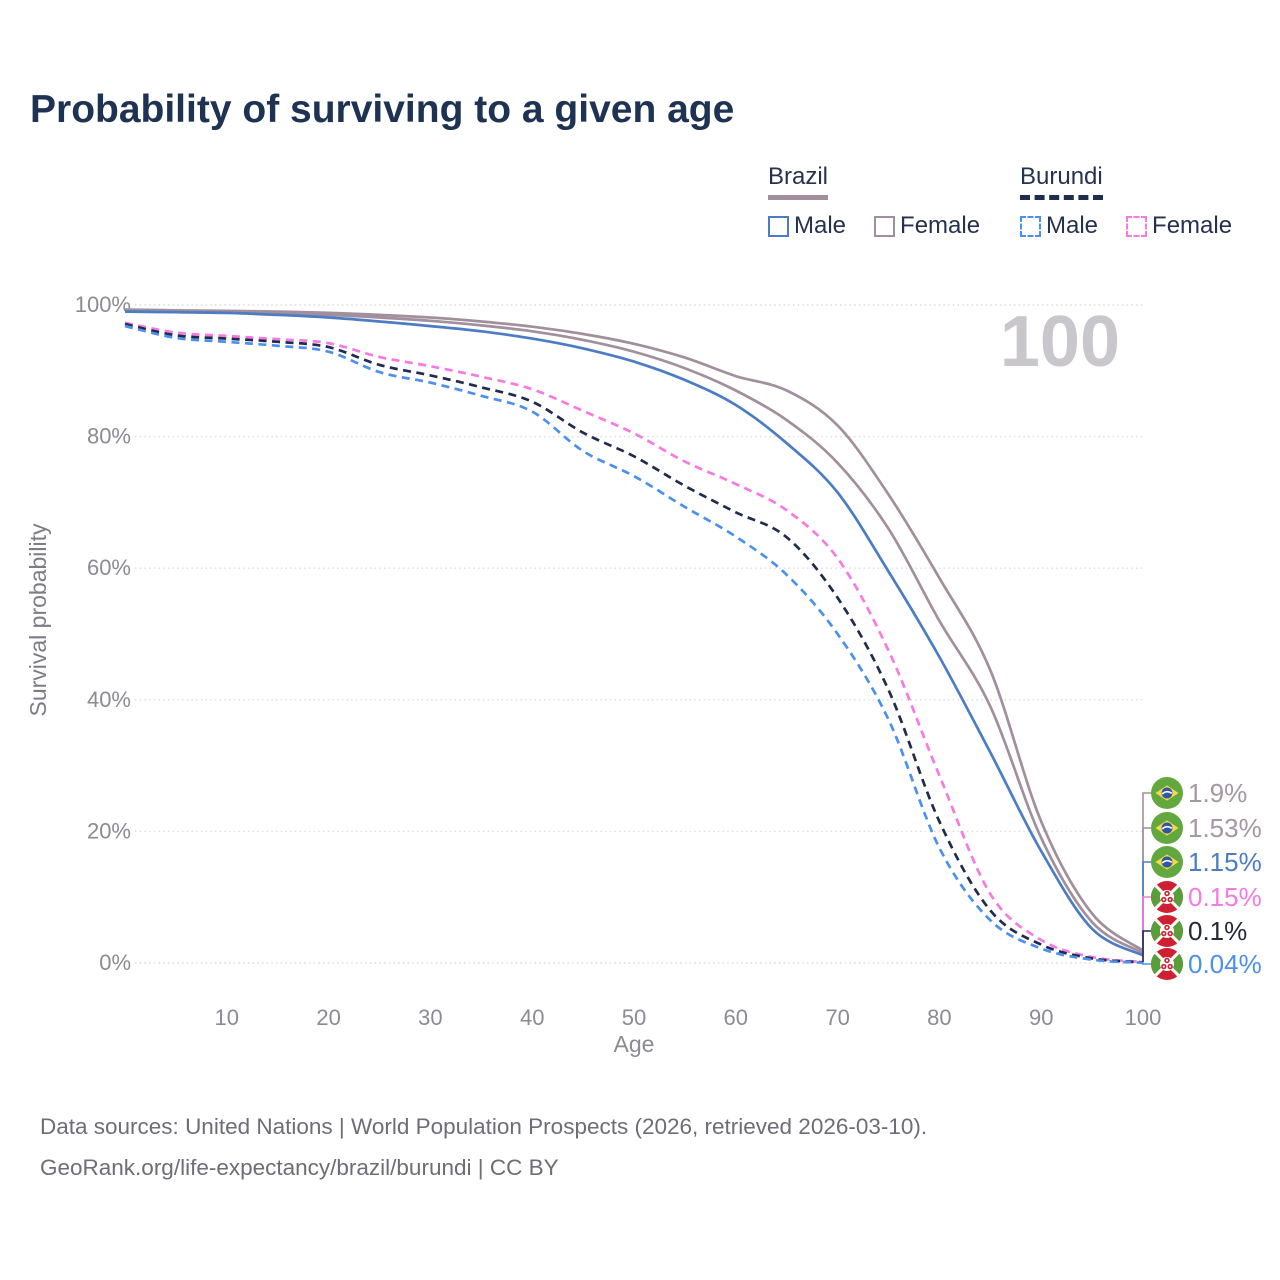 Image resolution: width=1280 pixels, height=1280 pixels. What do you see at coordinates (1041, 1017) in the screenshot?
I see `x-tick-label: 90` at bounding box center [1041, 1017].